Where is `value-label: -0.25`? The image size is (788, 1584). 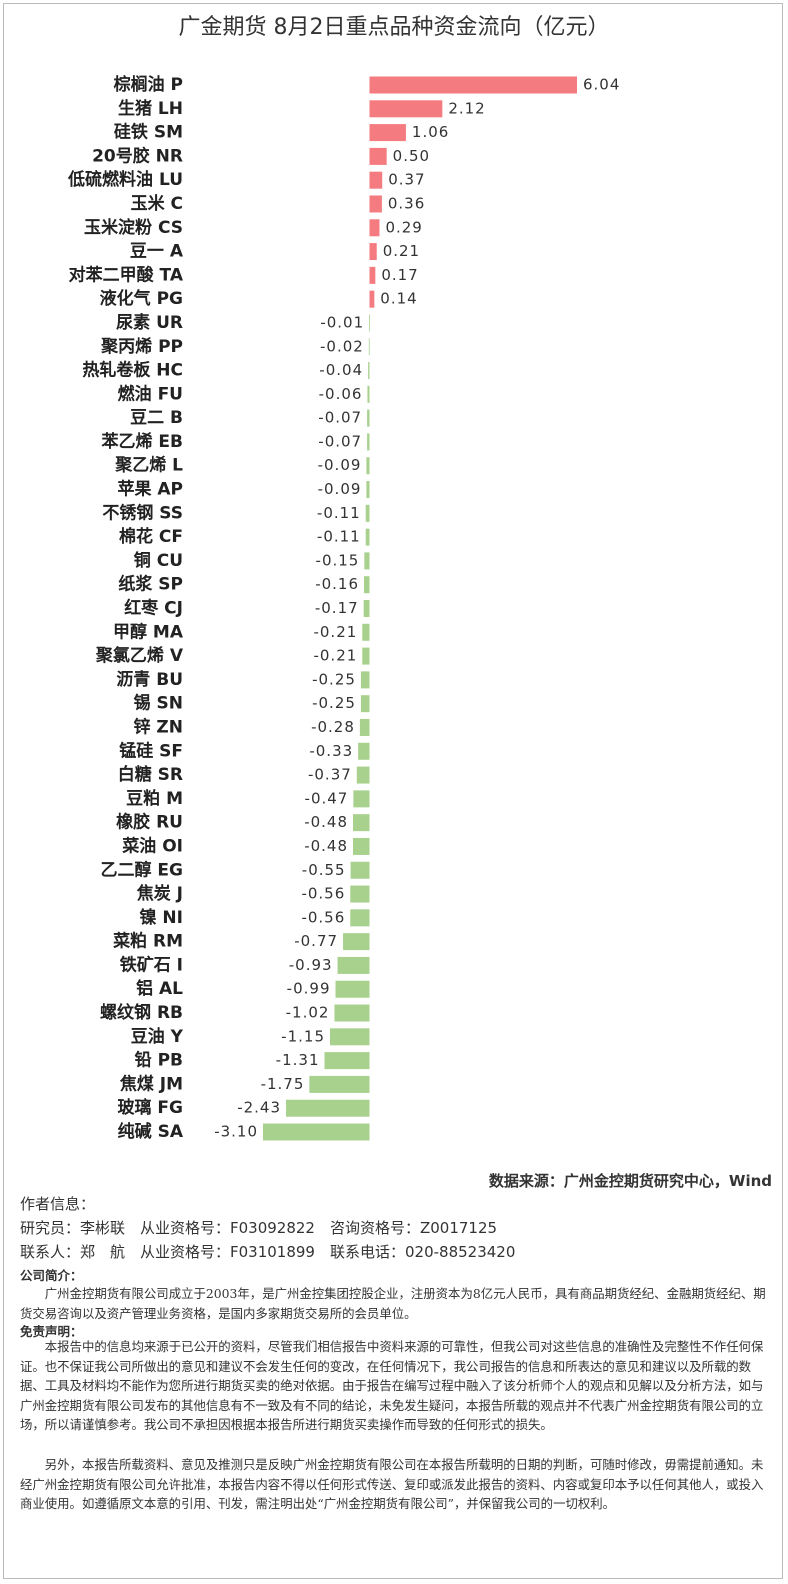 value-label: -0.25 is located at coordinates (334, 679).